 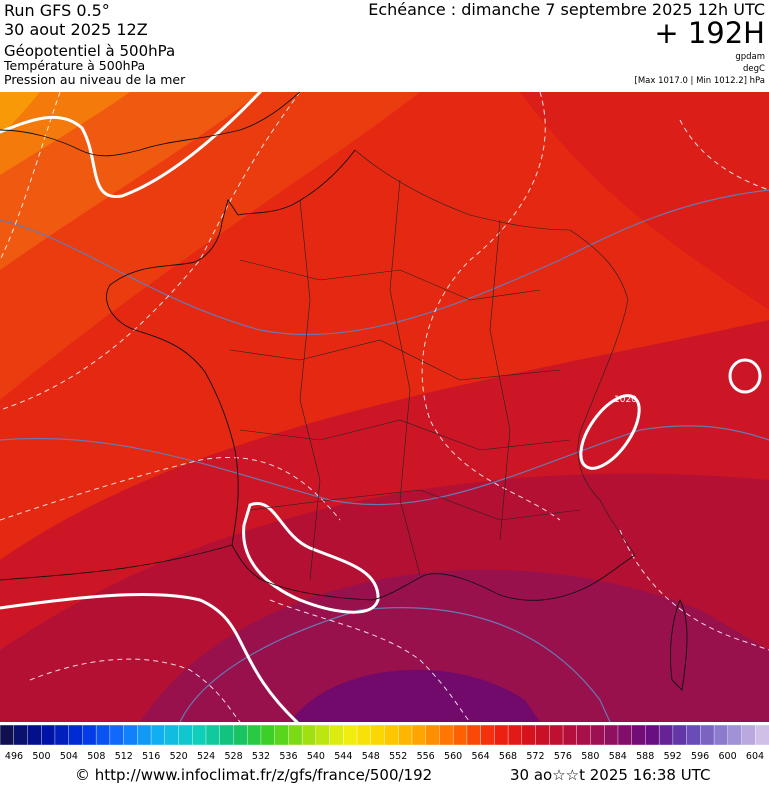 What do you see at coordinates (590, 756) in the screenshot?
I see `colorbar-label: 580` at bounding box center [590, 756].